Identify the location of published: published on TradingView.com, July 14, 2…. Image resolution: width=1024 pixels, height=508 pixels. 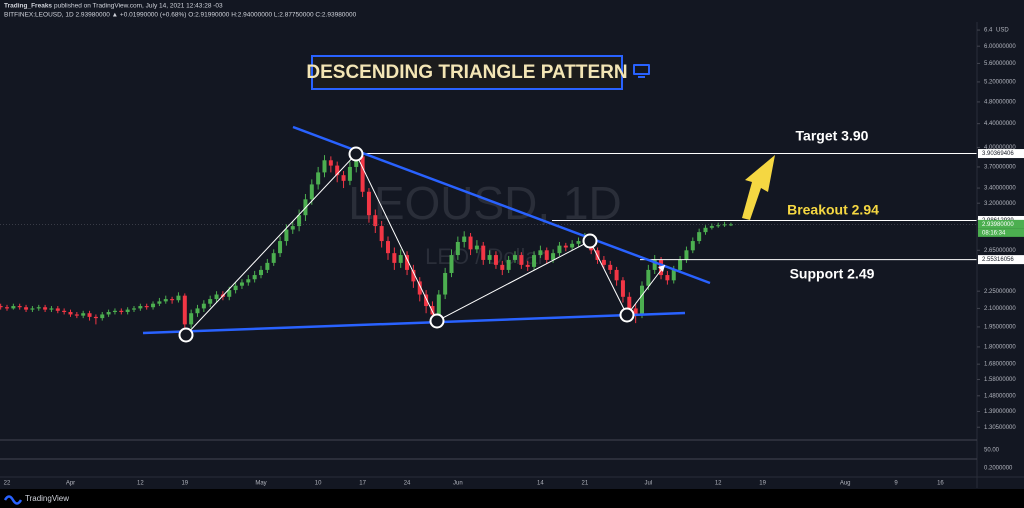
(138, 6).